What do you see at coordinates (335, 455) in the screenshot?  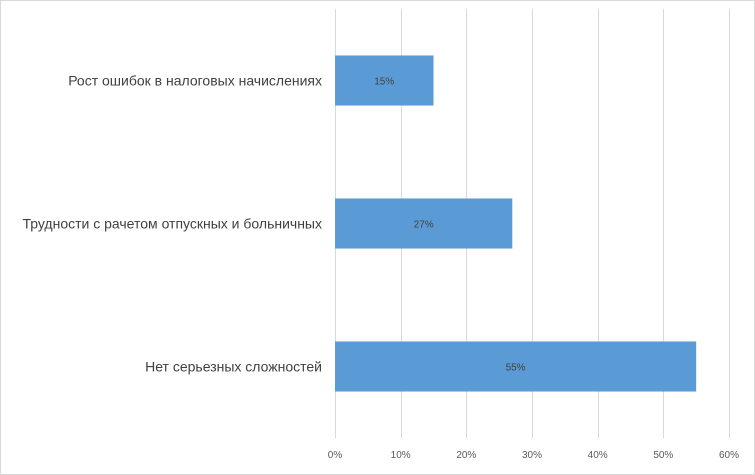 I see `x-tick-label: 0%` at bounding box center [335, 455].